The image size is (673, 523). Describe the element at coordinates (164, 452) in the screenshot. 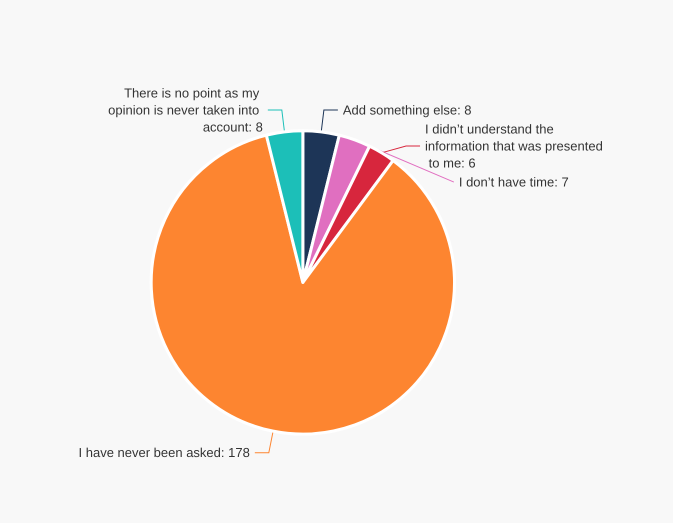

I see `slice-label: I have never been asked: 178` at that location.